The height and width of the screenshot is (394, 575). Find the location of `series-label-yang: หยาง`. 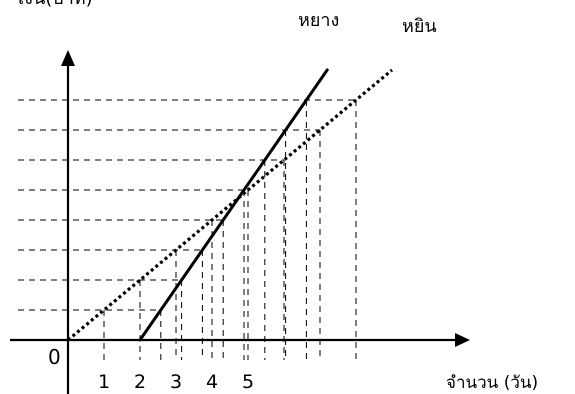

series-label-yang: หยาง is located at coordinates (318, 20).